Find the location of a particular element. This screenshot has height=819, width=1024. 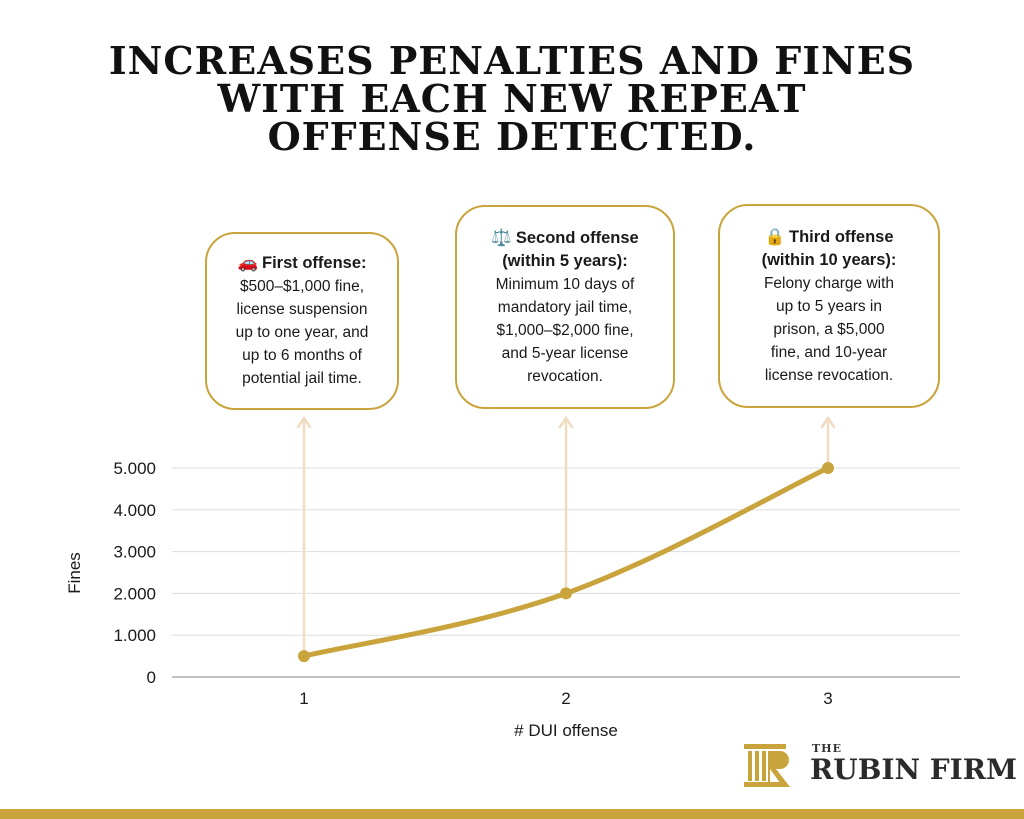

x-tick-label: 3 is located at coordinates (827, 698).